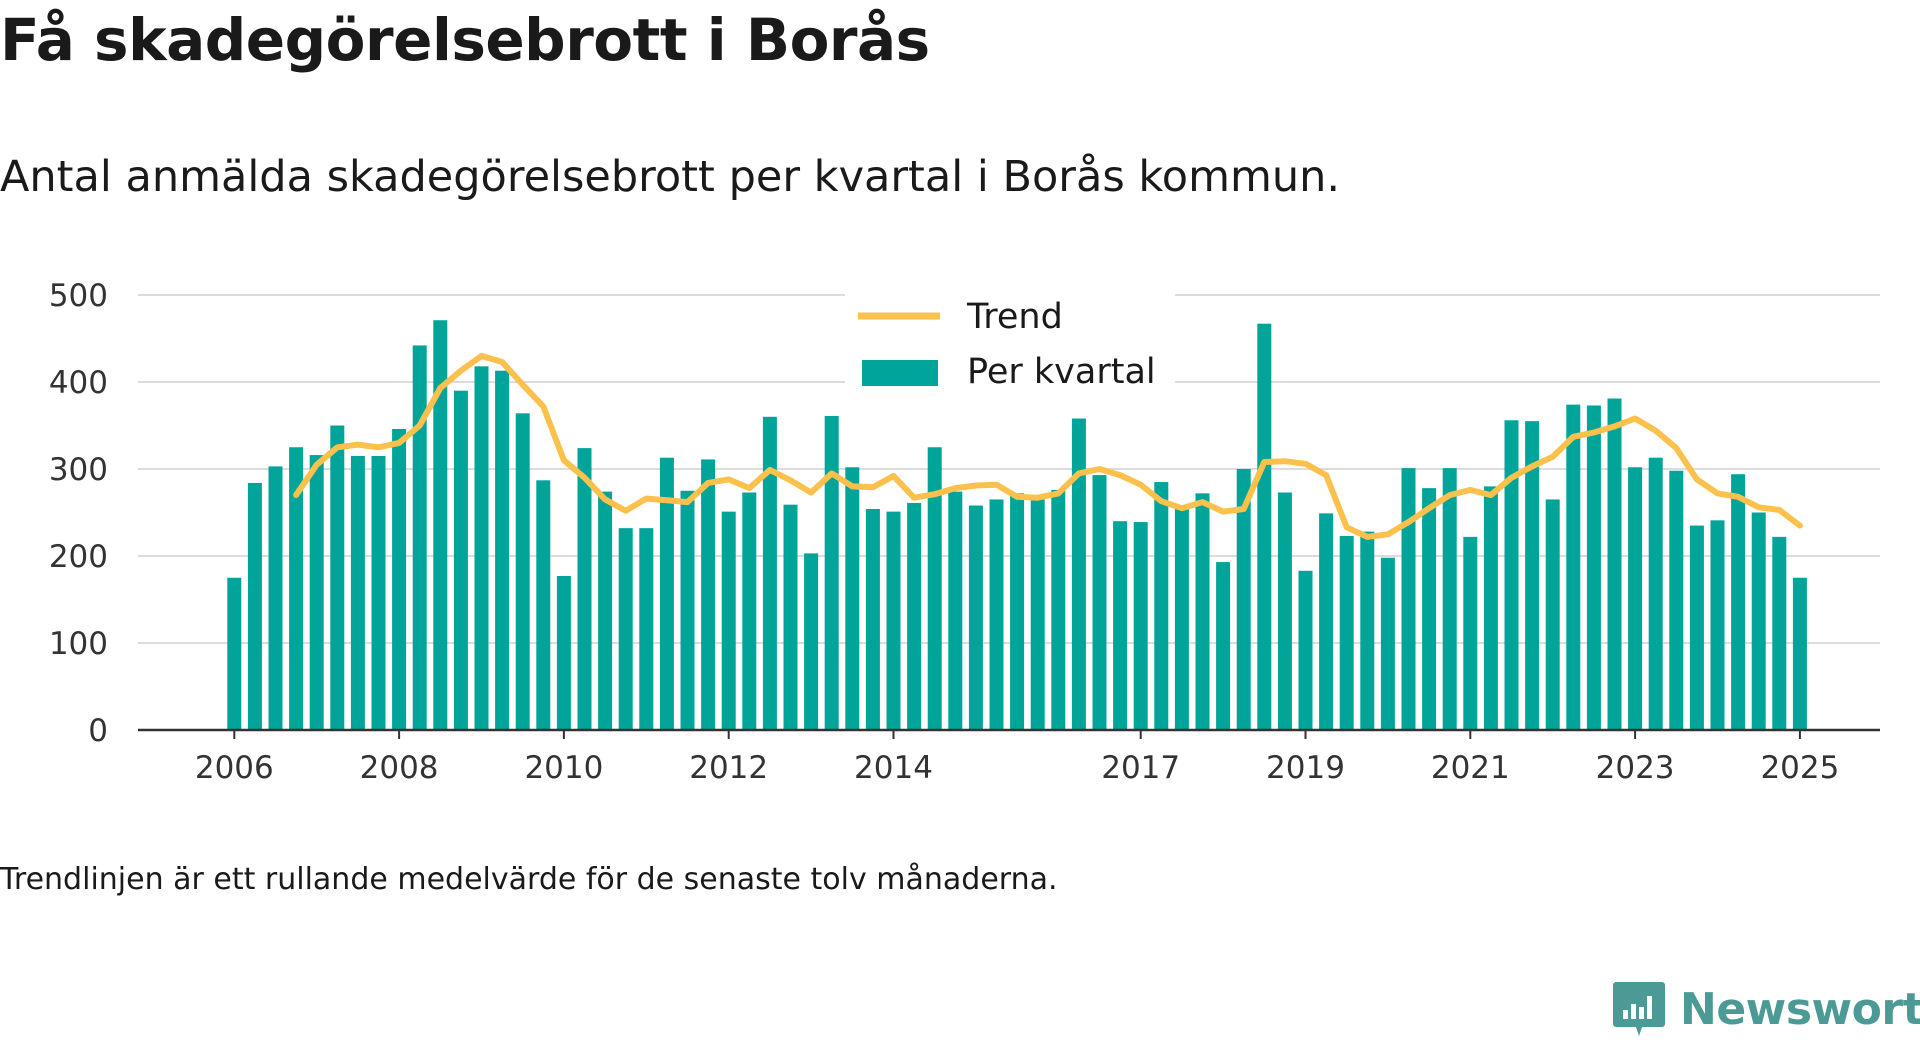 The height and width of the screenshot is (1040, 1920). What do you see at coordinates (78, 470) in the screenshot?
I see `y-tick-label: 300` at bounding box center [78, 470].